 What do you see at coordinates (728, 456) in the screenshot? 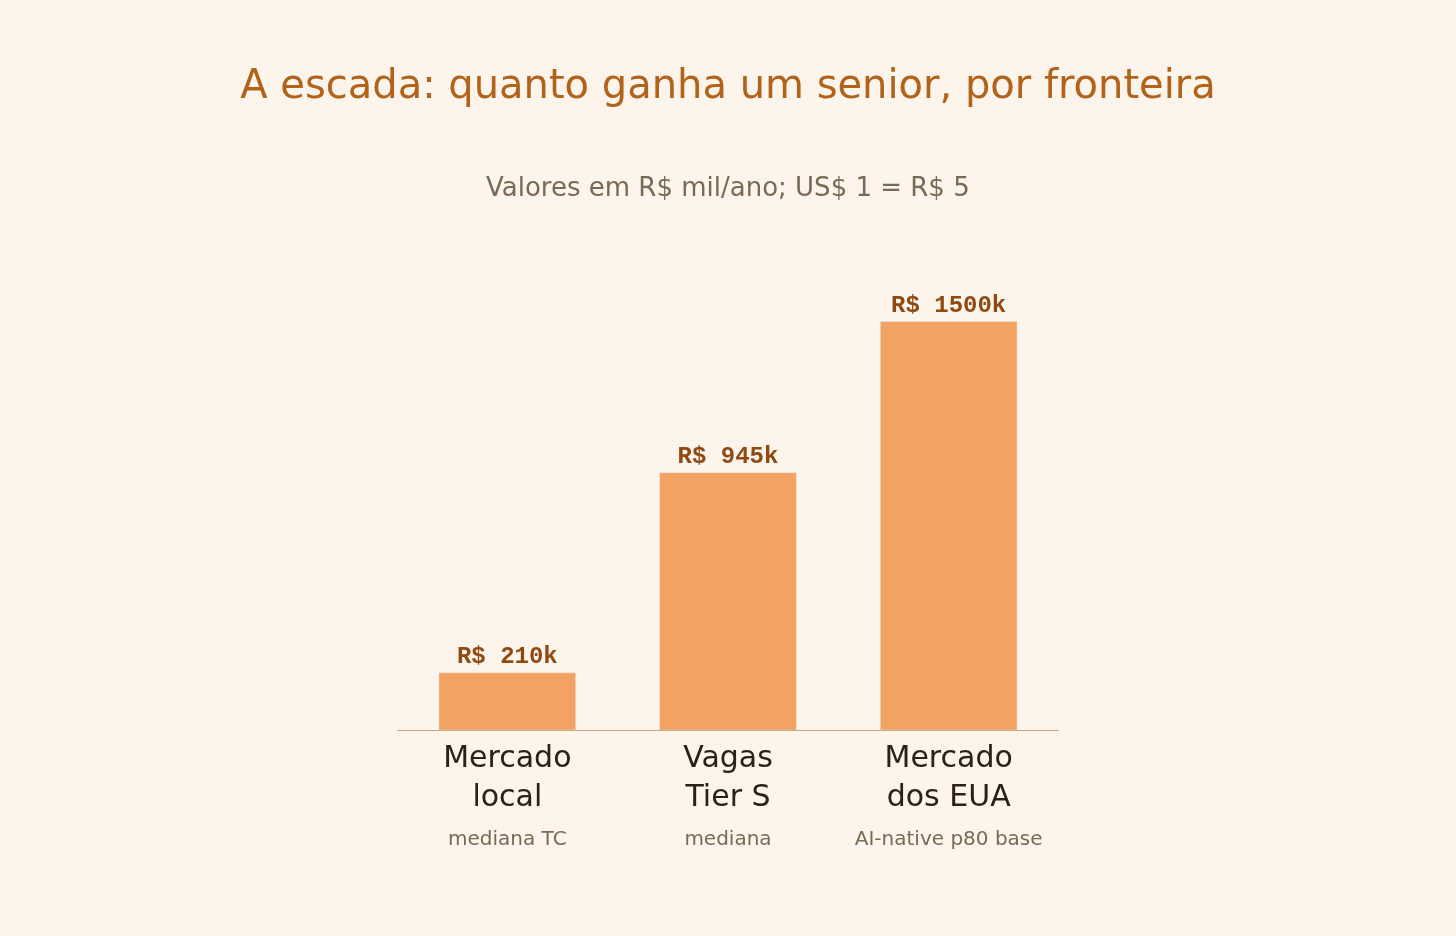
I see `data-label: R$ 945k` at bounding box center [728, 456].